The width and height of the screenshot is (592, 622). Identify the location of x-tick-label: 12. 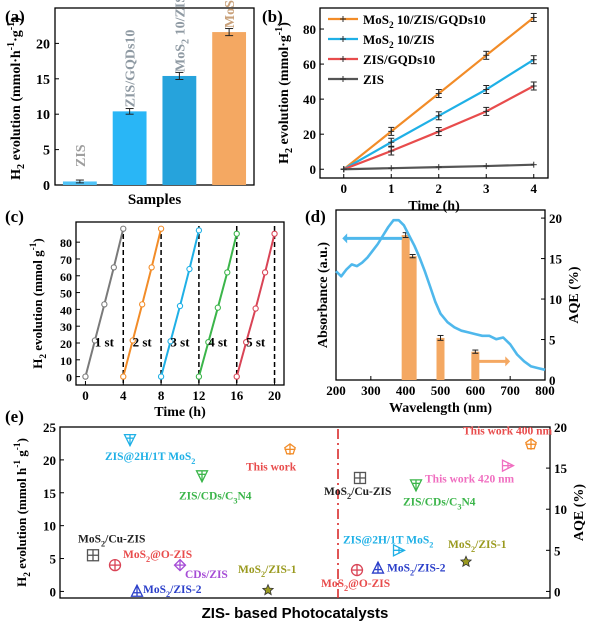
(198, 395).